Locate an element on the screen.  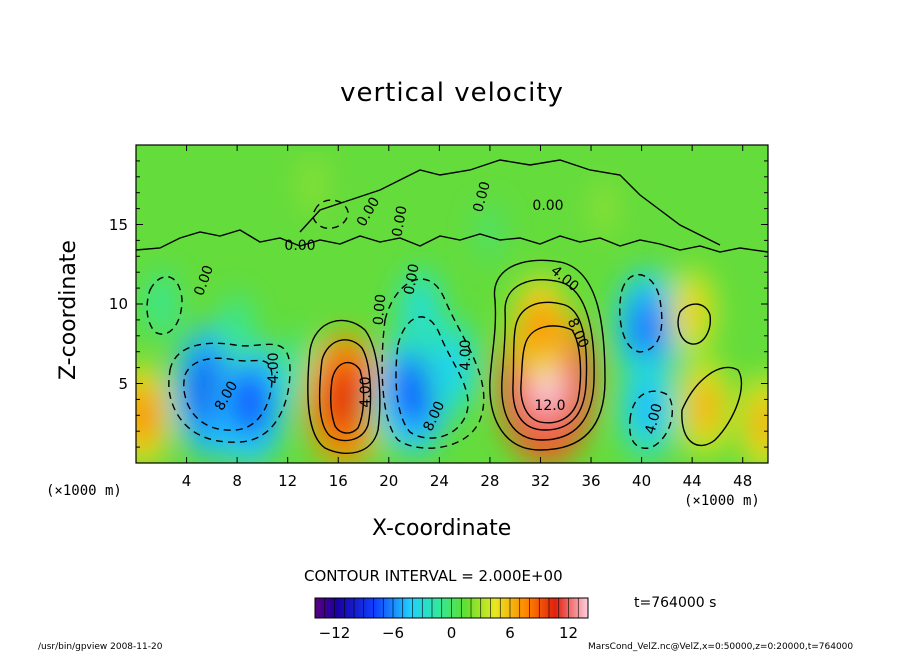
contour-positive-32-outer is located at coordinates (547, 355).